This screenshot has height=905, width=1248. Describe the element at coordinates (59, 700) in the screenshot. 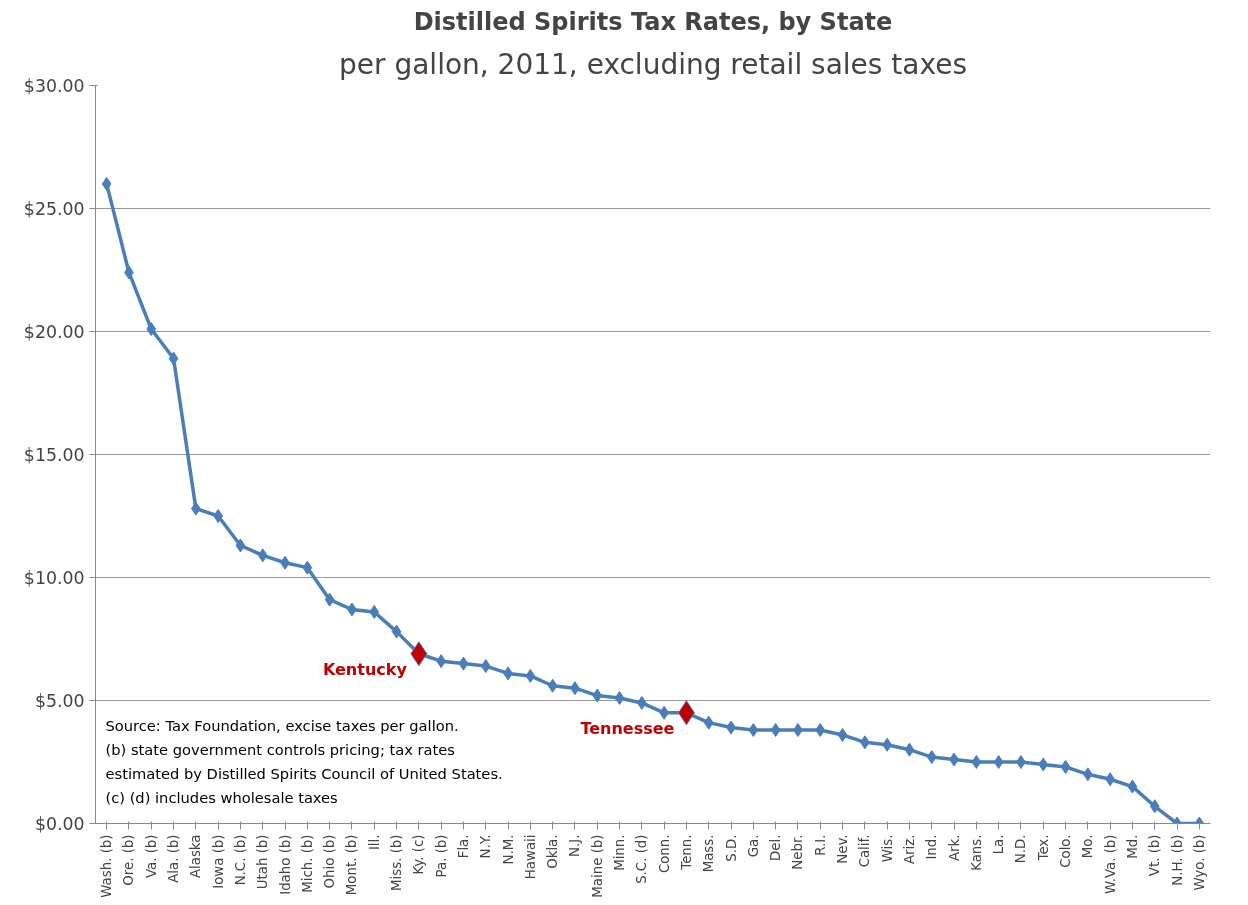

I see `y-tick-label: $5.00` at that location.